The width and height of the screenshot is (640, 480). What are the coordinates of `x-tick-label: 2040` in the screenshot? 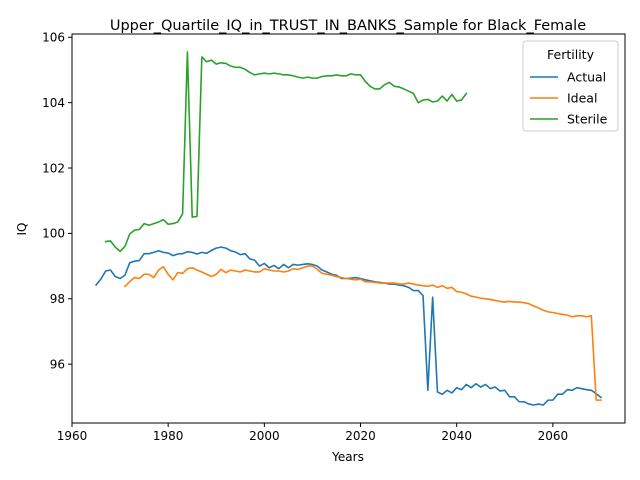 It's located at (456, 436).